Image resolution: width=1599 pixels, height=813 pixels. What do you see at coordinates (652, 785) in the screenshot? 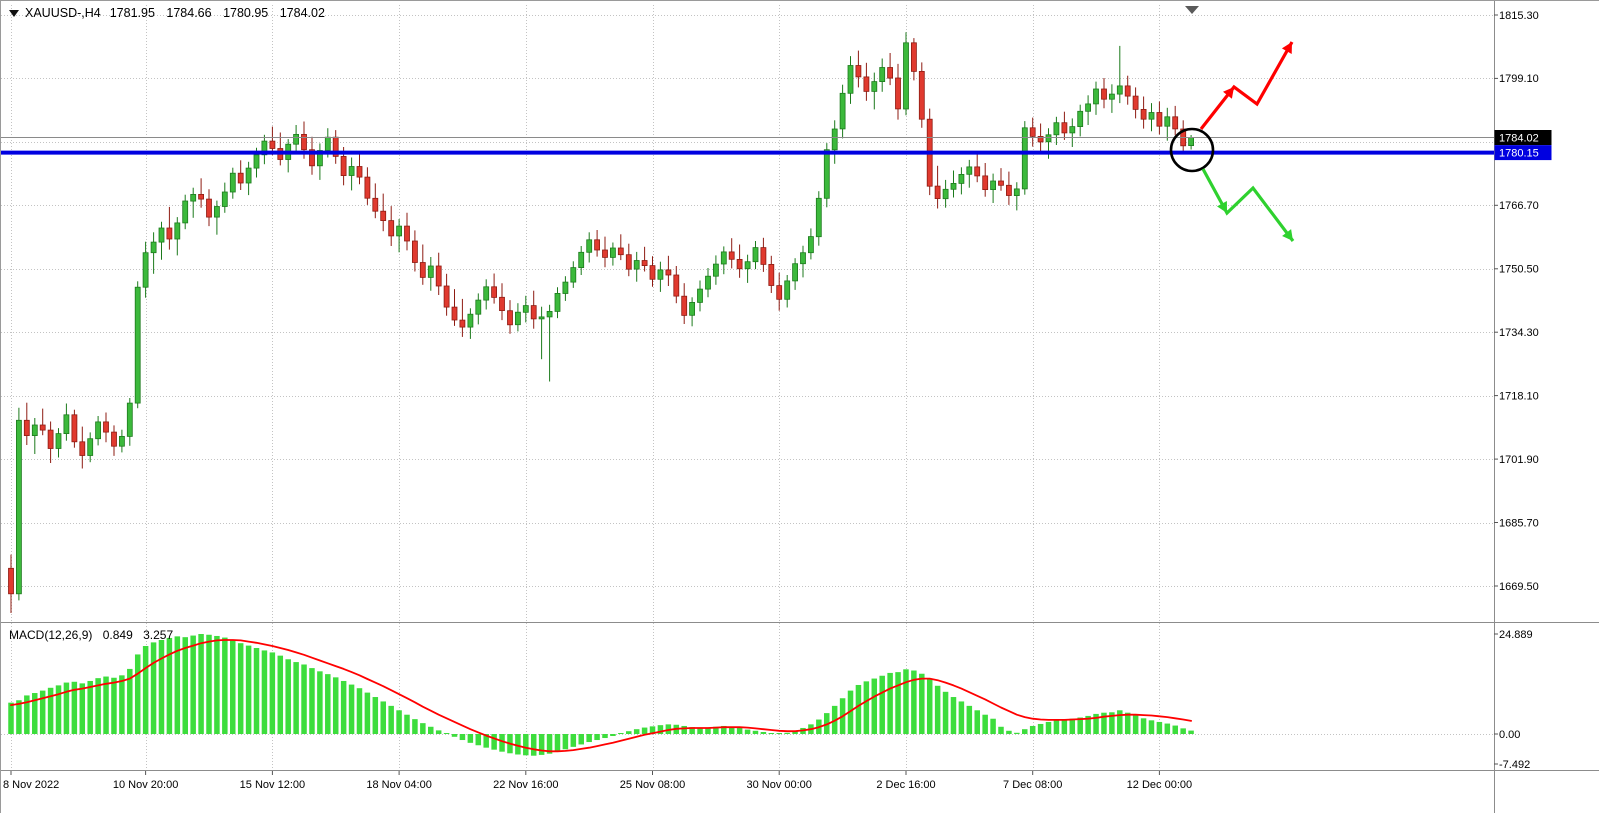
I see `time-axis-label: 25 Nov 08:00` at bounding box center [652, 785].